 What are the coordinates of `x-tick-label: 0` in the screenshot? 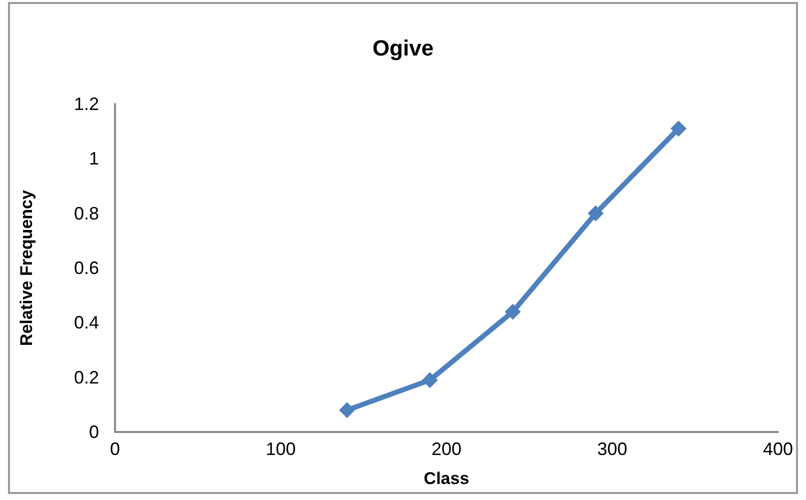 It's located at (115, 449).